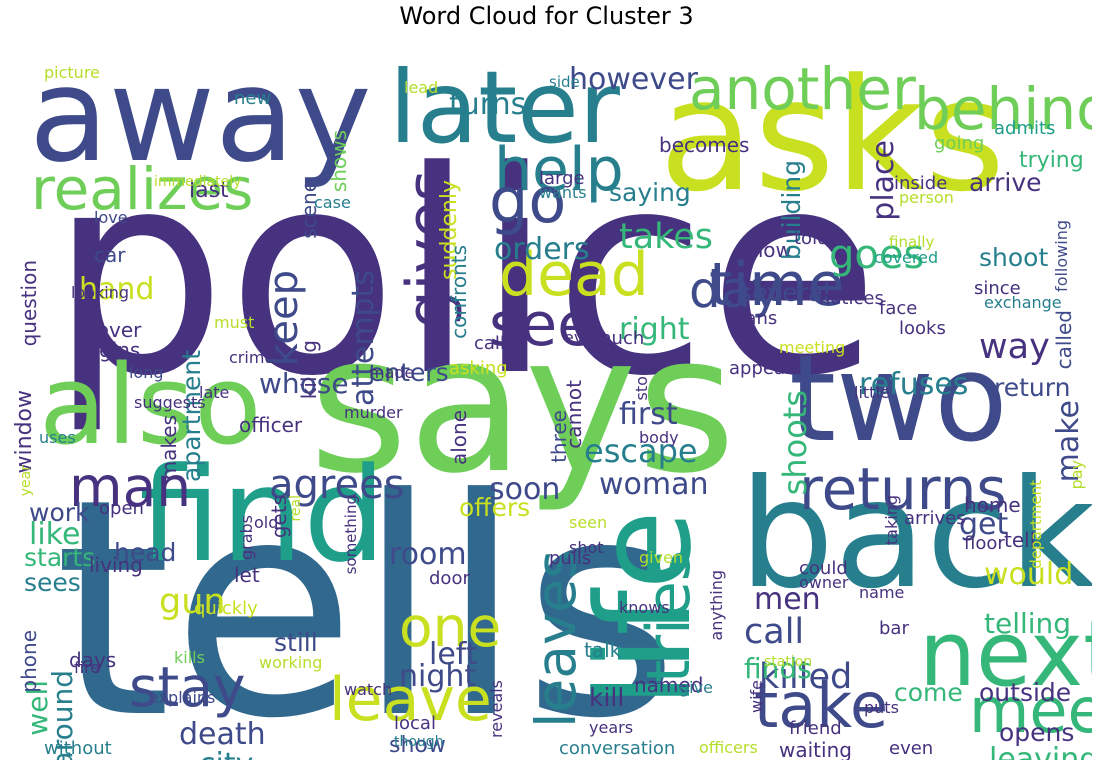 This screenshot has height=763, width=1093. Describe the element at coordinates (262, 515) in the screenshot. I see `word-find: find` at that location.